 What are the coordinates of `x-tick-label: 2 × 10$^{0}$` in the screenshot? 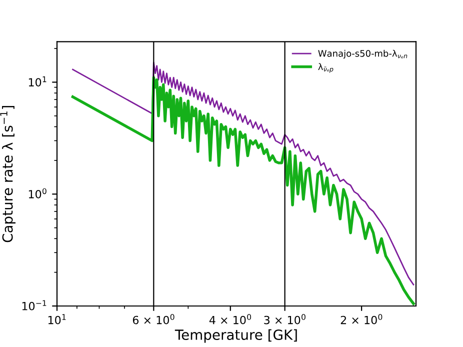 It's located at (361, 319).